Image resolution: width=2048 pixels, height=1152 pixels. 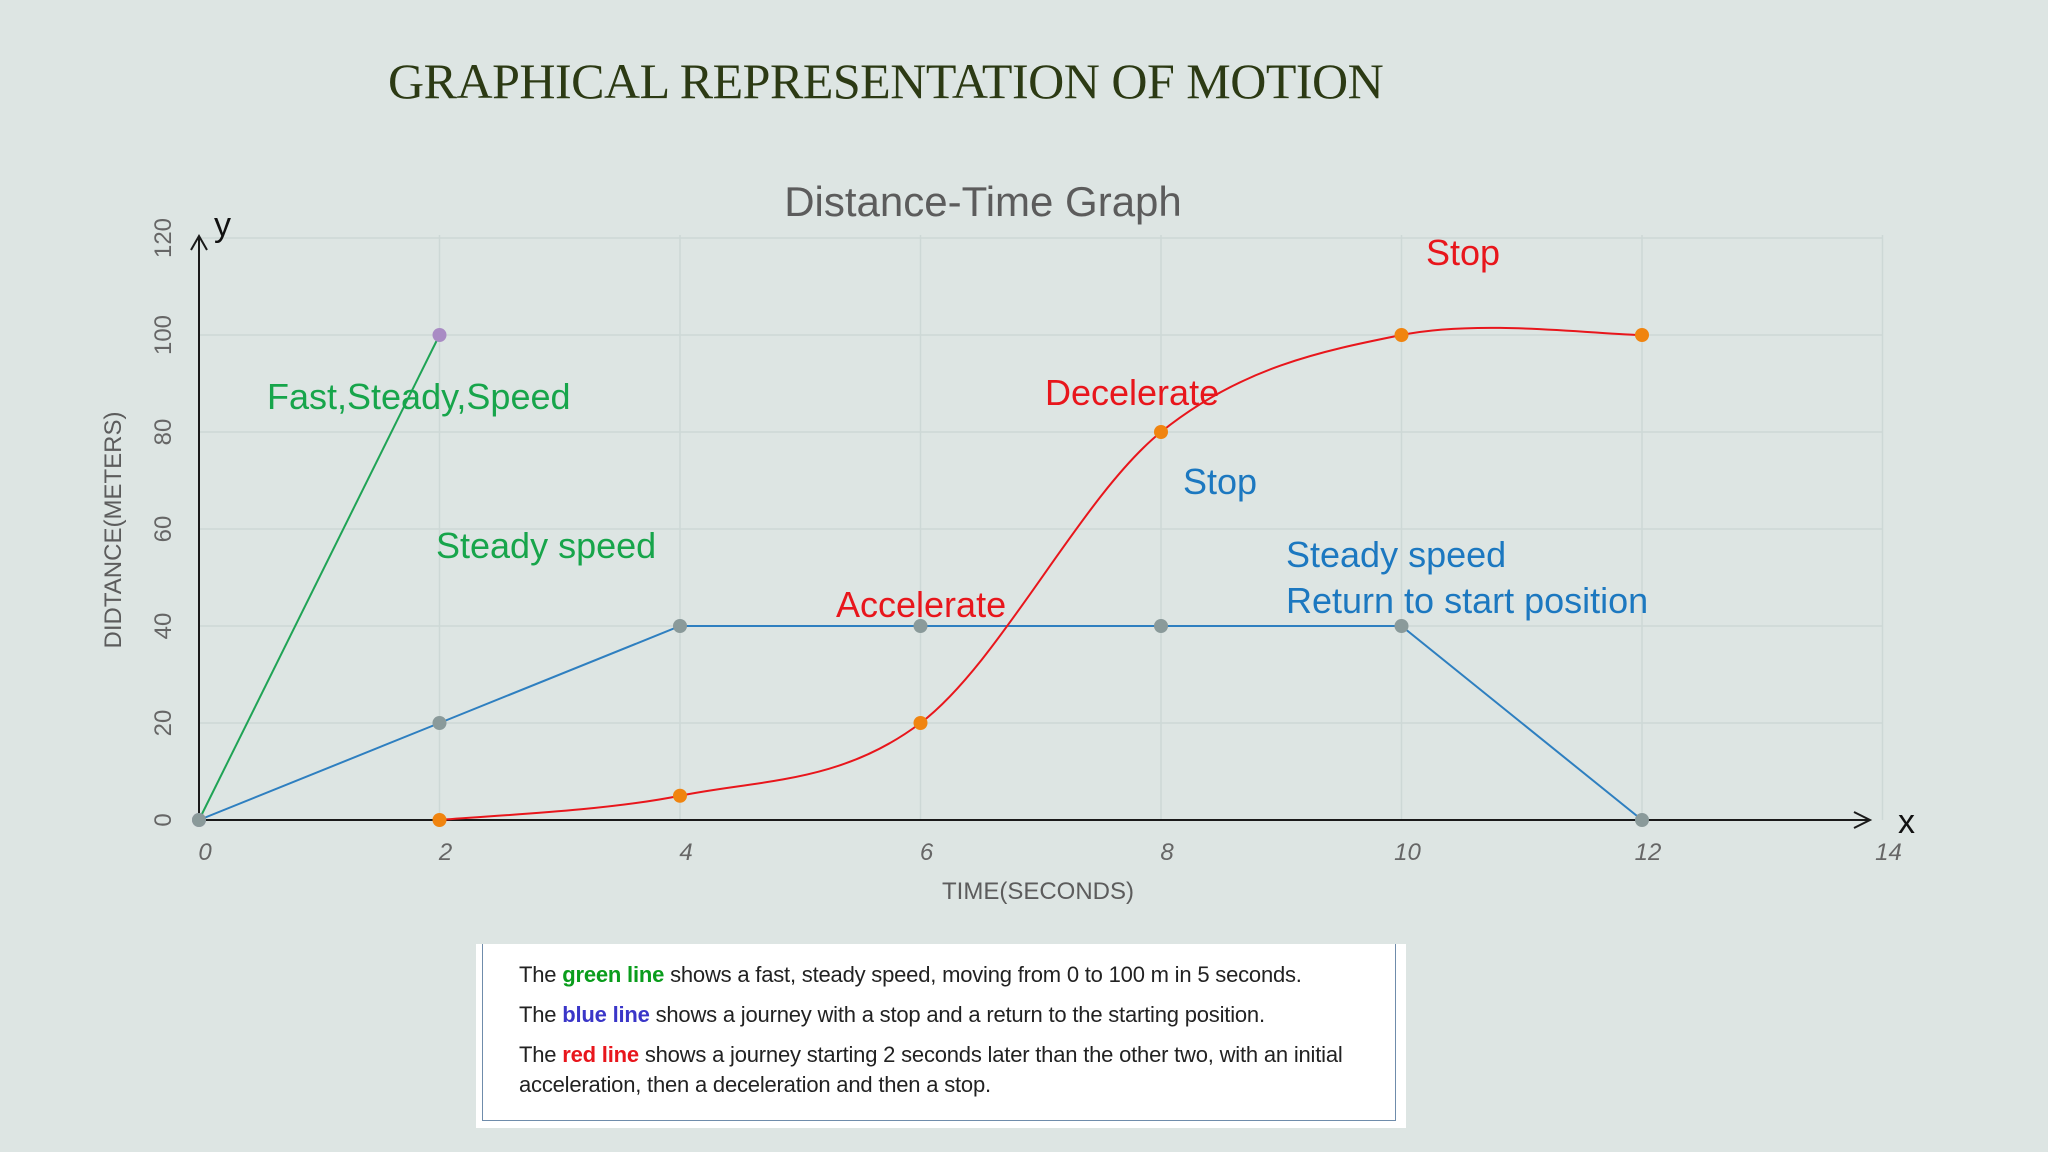 What do you see at coordinates (538, 1014) in the screenshot?
I see `caption-blue-lead: The` at bounding box center [538, 1014].